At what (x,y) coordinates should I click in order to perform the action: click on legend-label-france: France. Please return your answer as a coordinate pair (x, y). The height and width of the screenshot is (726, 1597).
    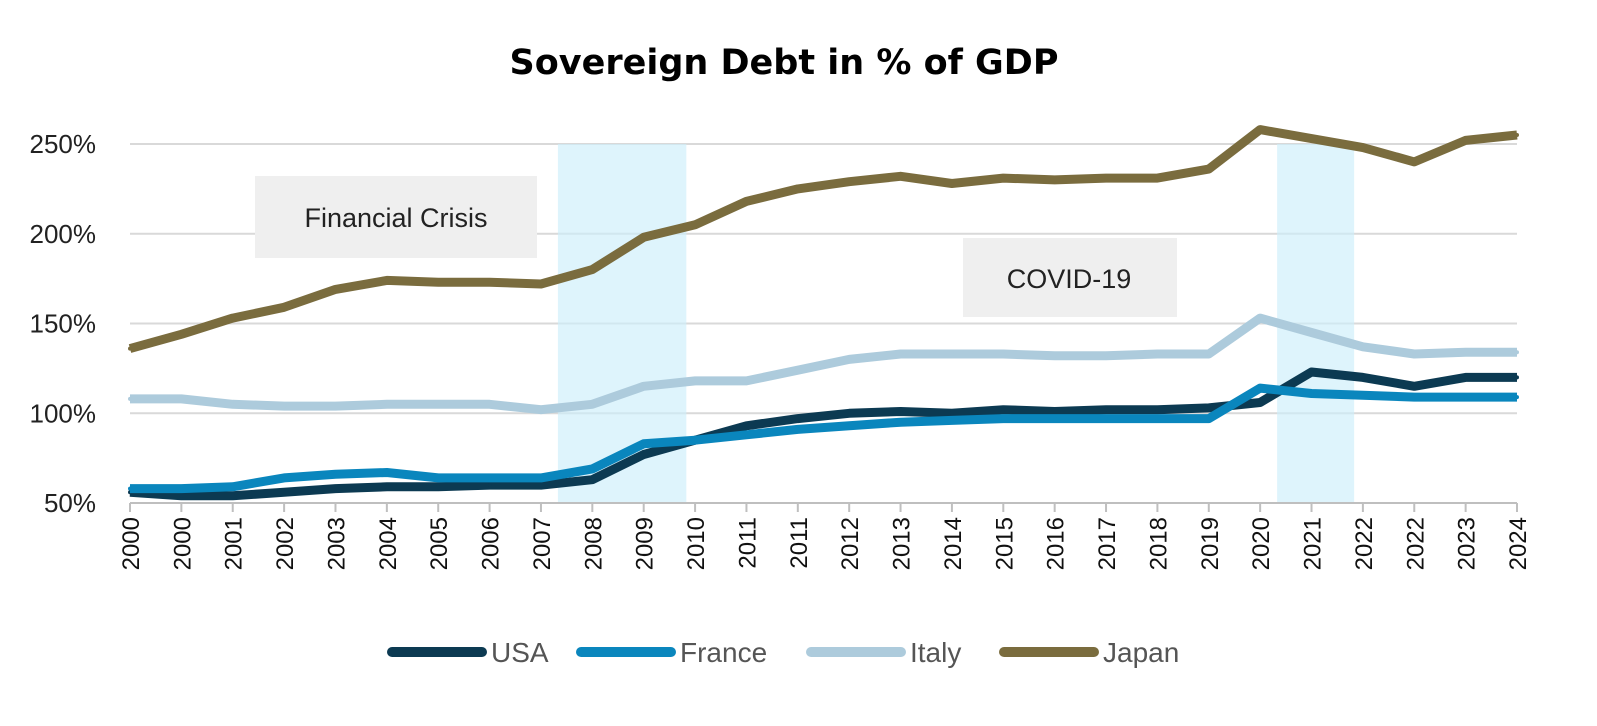
    Looking at the image, I should click on (723, 652).